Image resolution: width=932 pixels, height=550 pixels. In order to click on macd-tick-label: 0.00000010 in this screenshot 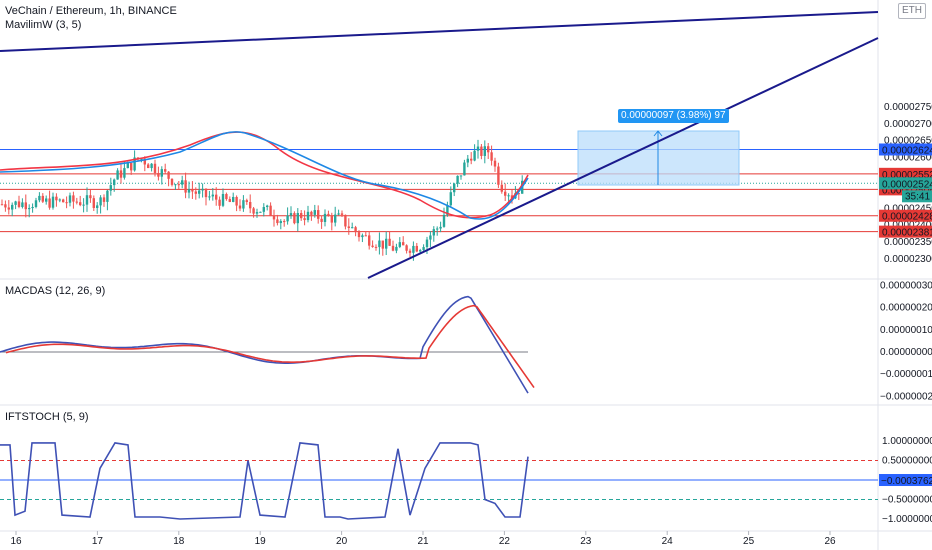, I will do `click(906, 330)`.